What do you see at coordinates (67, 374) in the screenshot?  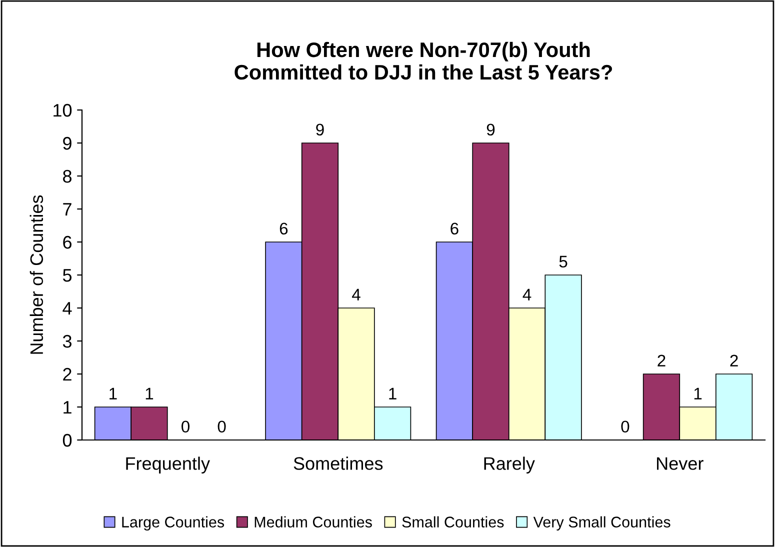 I see `y-tick-label: 2` at bounding box center [67, 374].